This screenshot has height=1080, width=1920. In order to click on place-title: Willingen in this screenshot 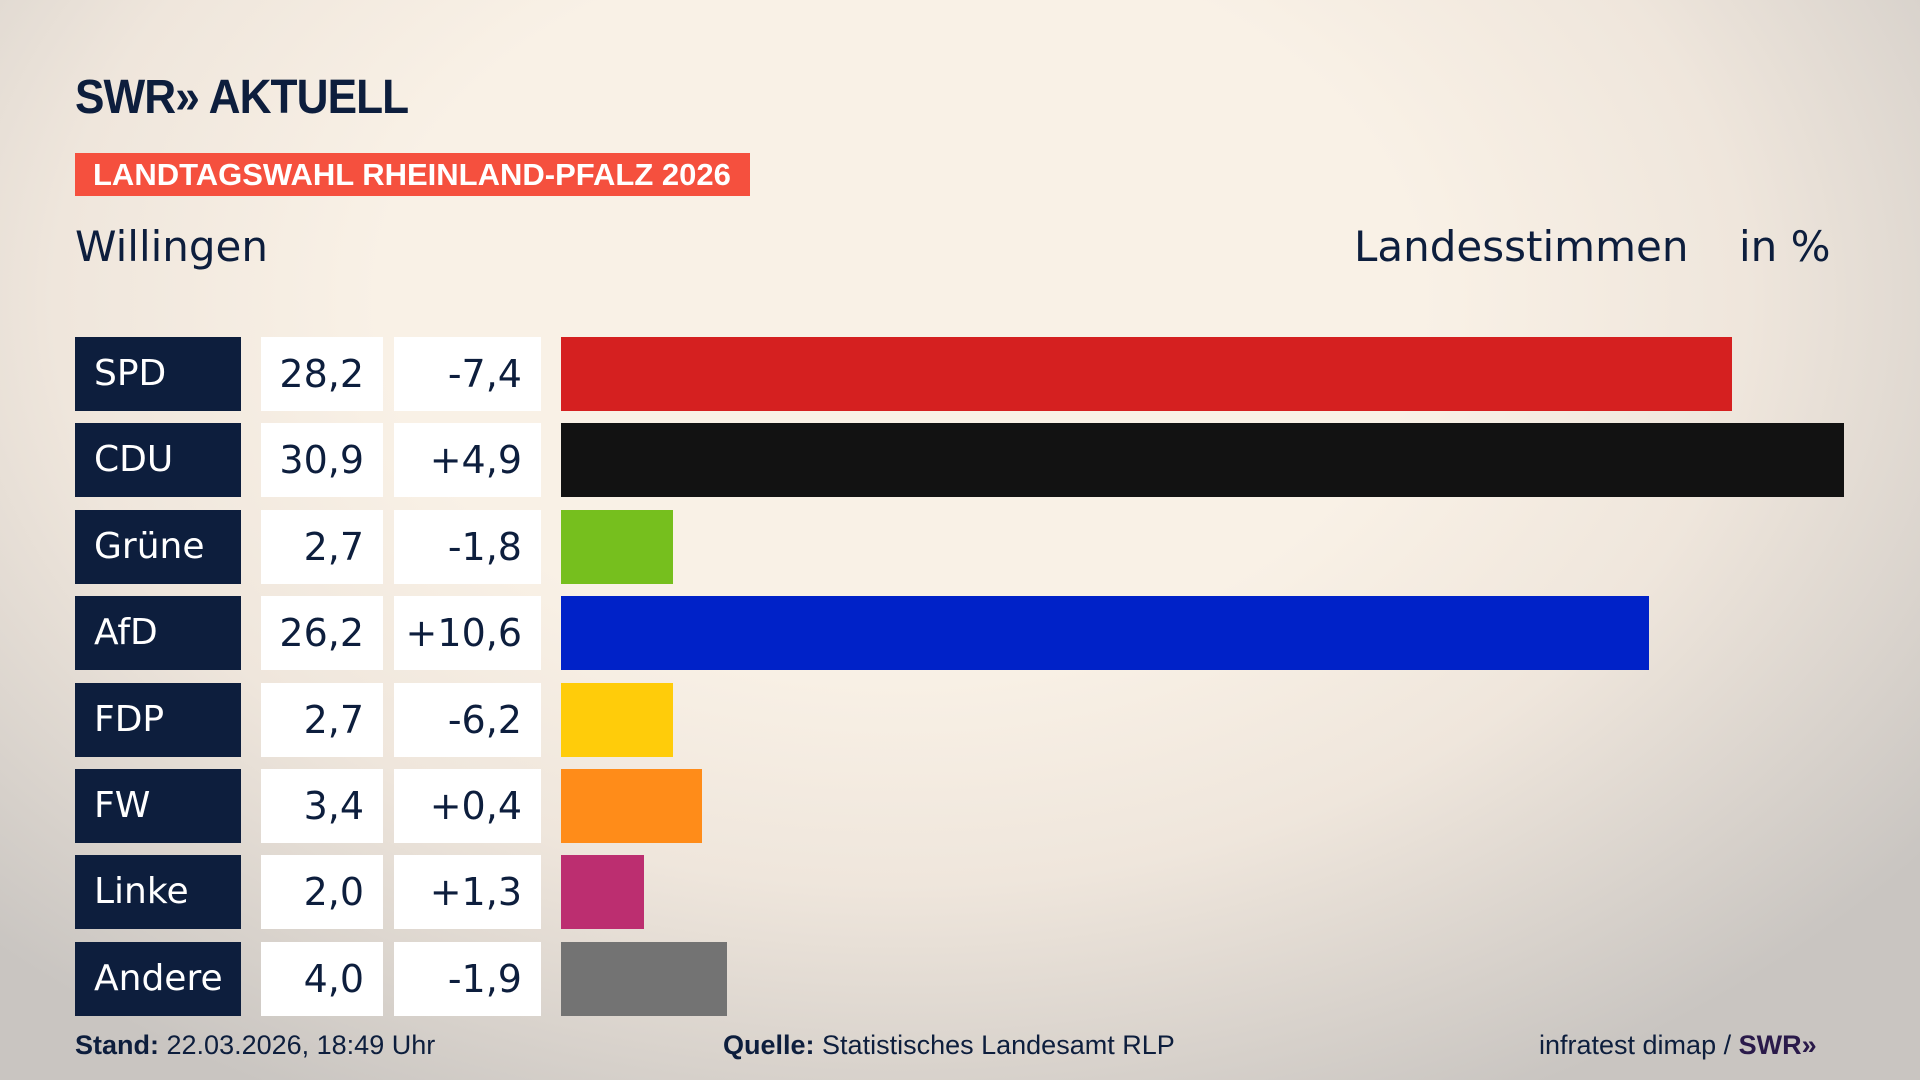, I will do `click(172, 246)`.